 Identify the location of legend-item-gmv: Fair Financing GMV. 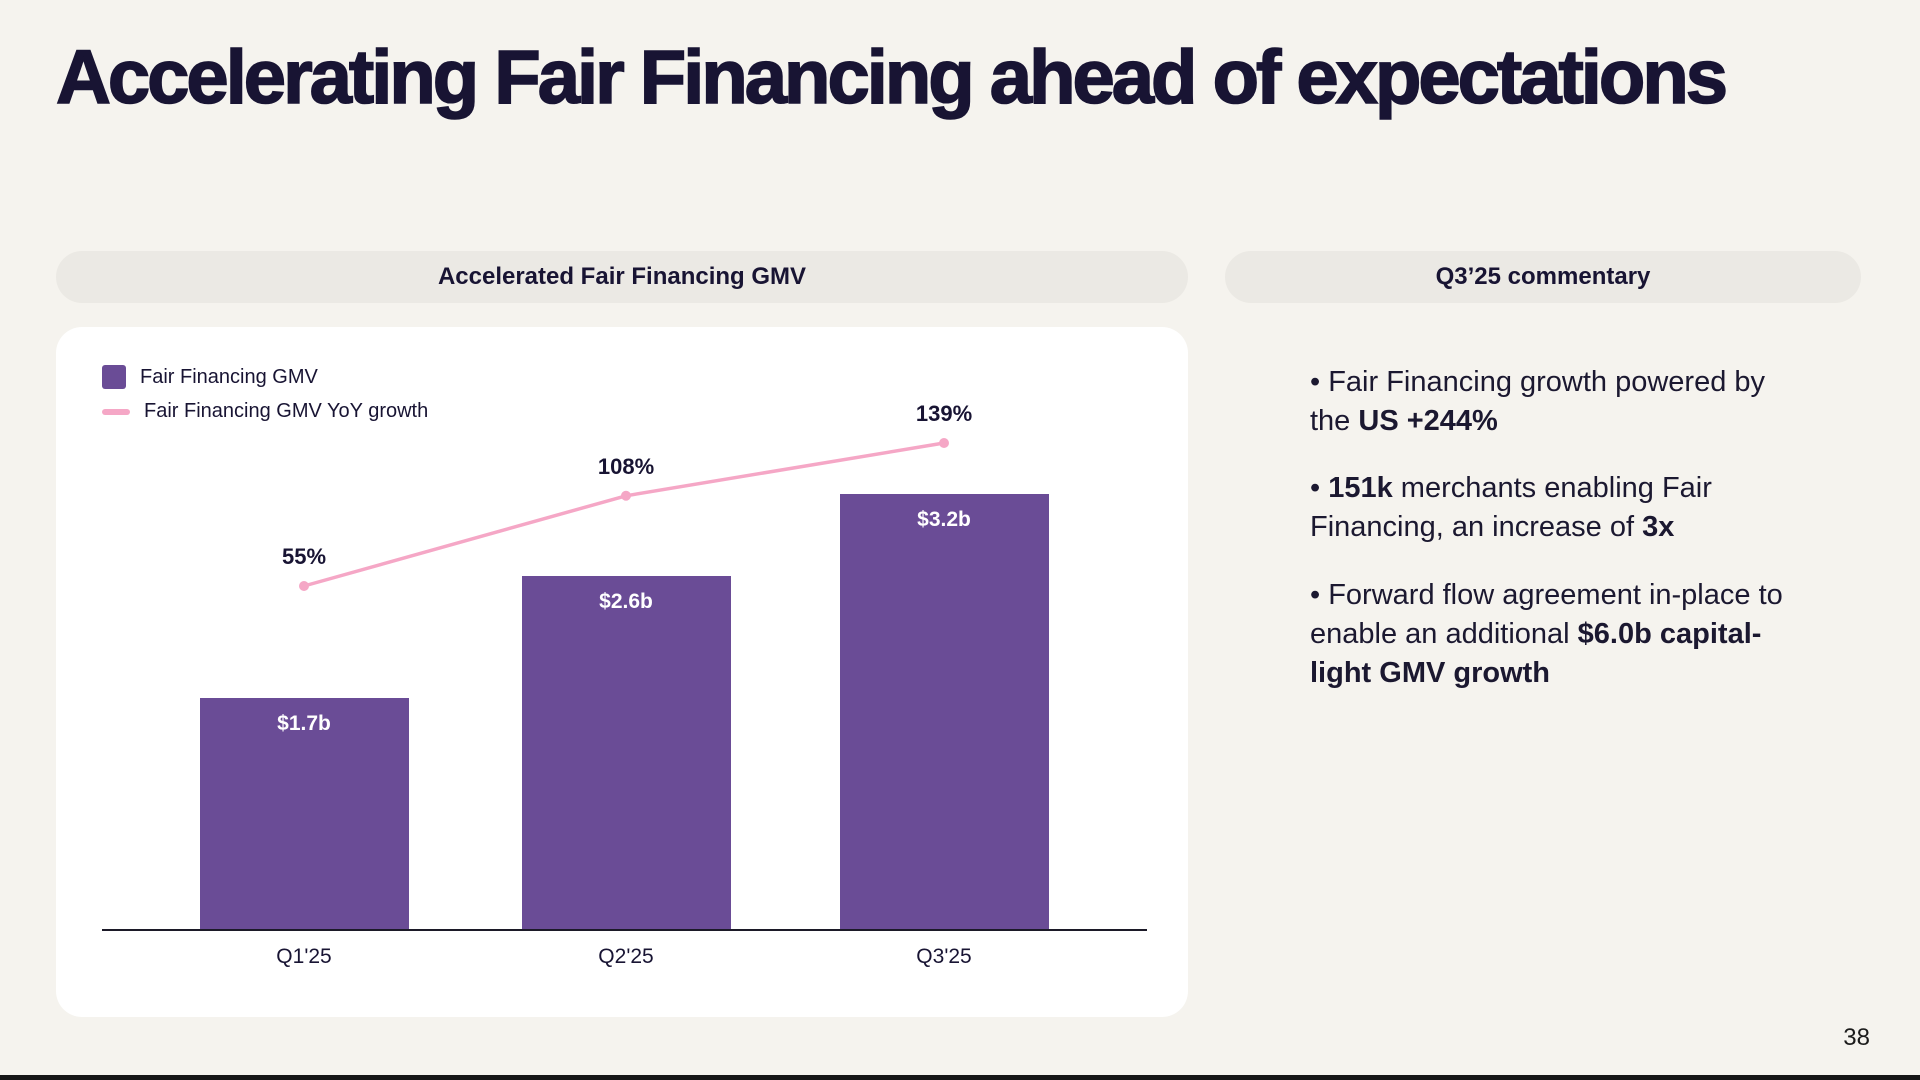
(265, 377).